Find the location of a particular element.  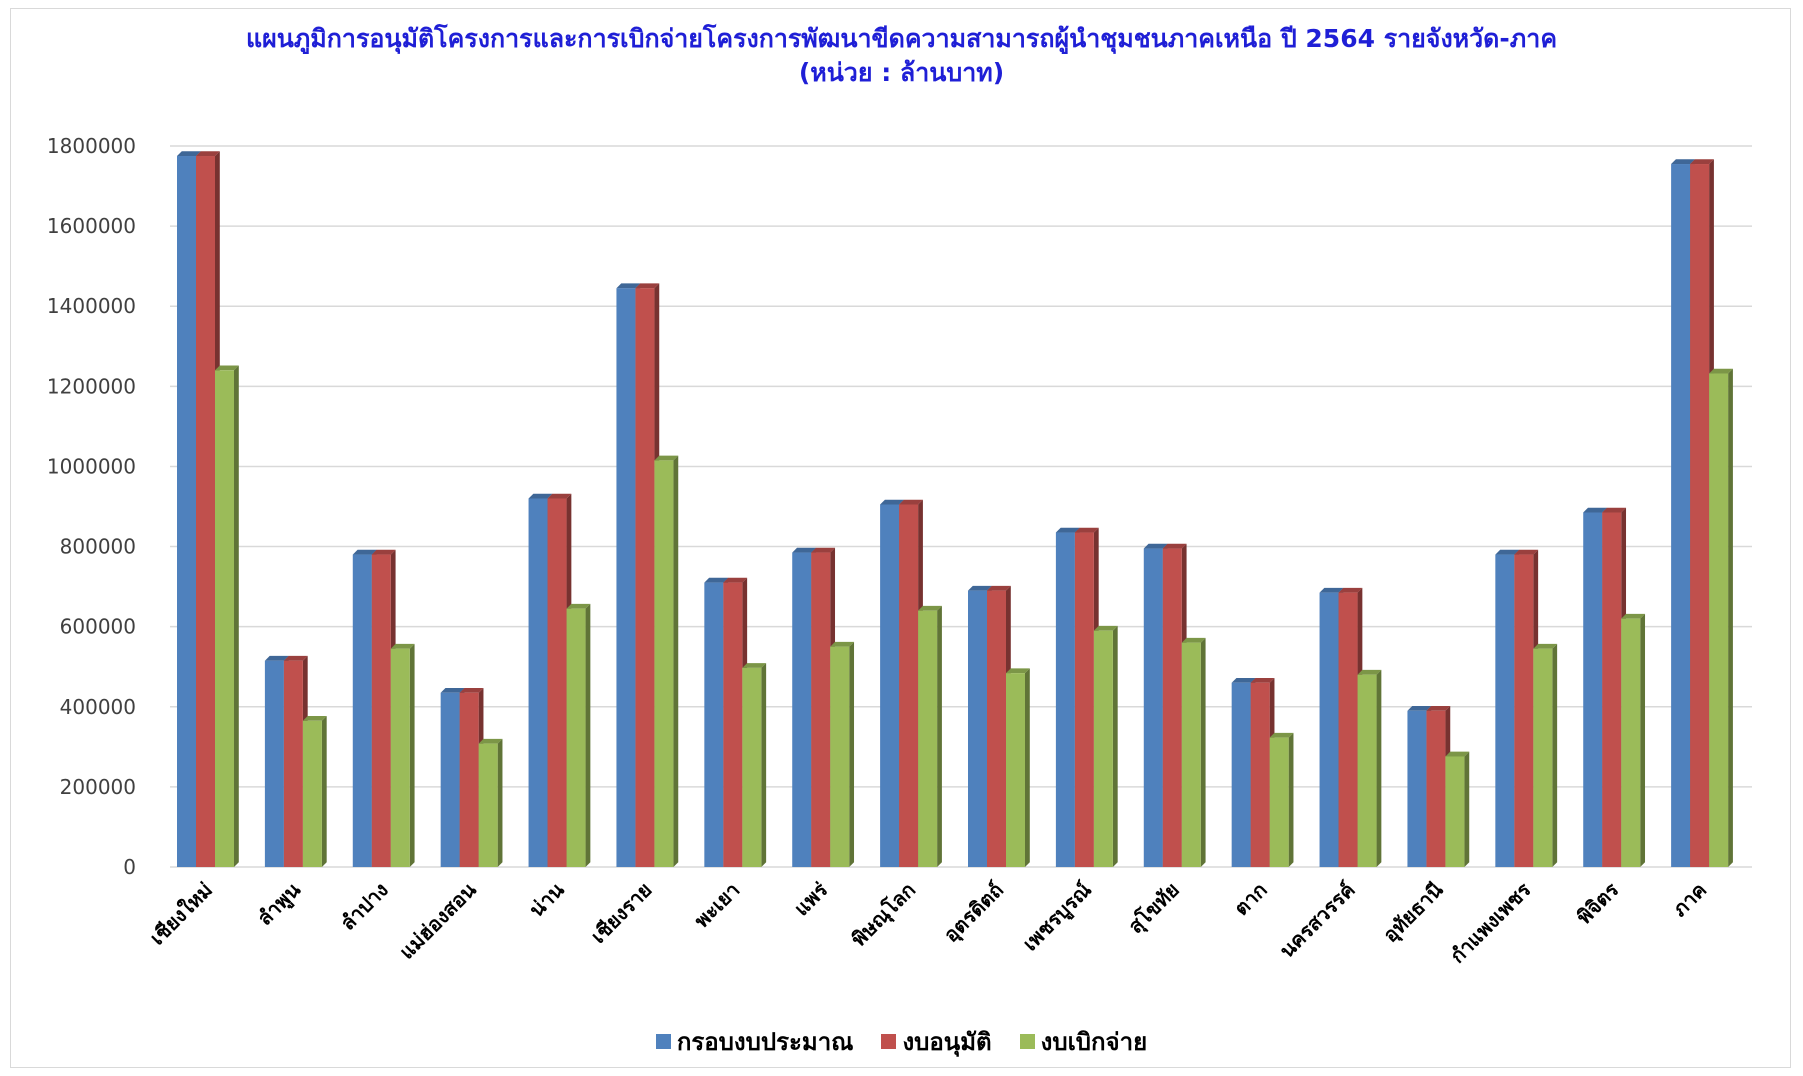

y-tick-label: 1000000 is located at coordinates (91, 466).